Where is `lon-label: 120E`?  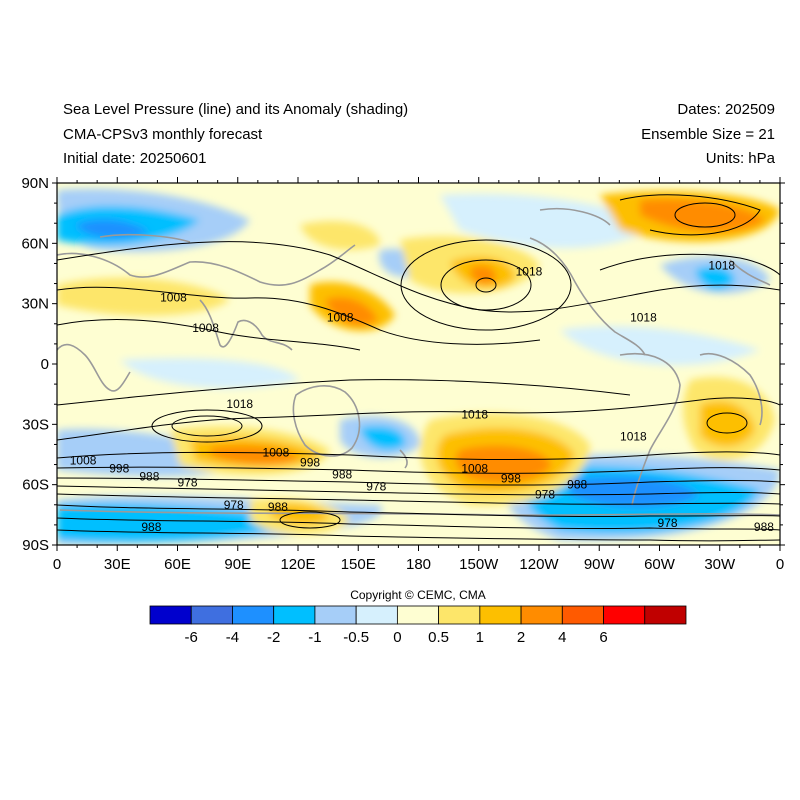
lon-label: 120E is located at coordinates (297, 564).